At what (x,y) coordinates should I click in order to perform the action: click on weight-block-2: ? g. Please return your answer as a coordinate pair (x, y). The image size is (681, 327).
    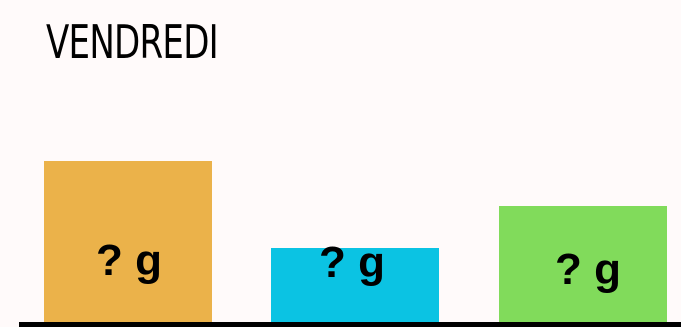
    Looking at the image, I should click on (355, 284).